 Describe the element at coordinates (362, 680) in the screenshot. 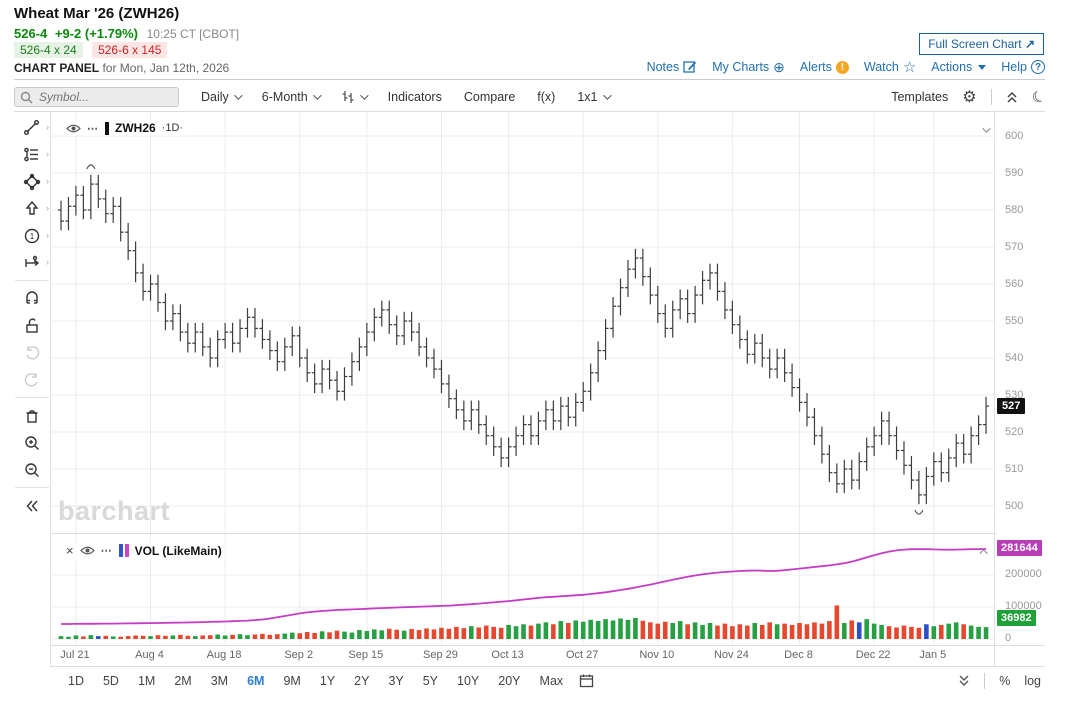

I see `range-button-2y: 2Y` at that location.